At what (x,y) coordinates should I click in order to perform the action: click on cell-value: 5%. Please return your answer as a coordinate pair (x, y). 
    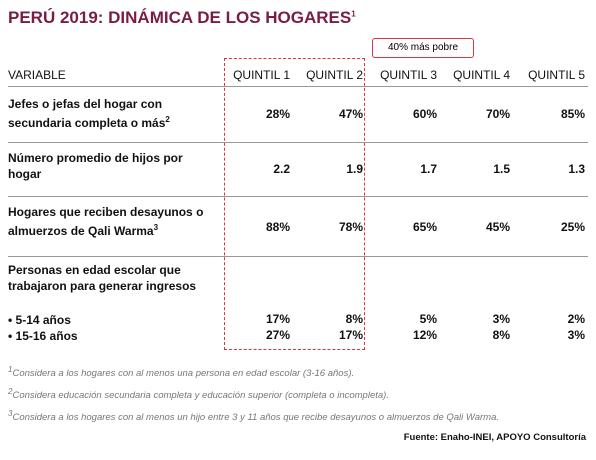
    Looking at the image, I should click on (428, 319).